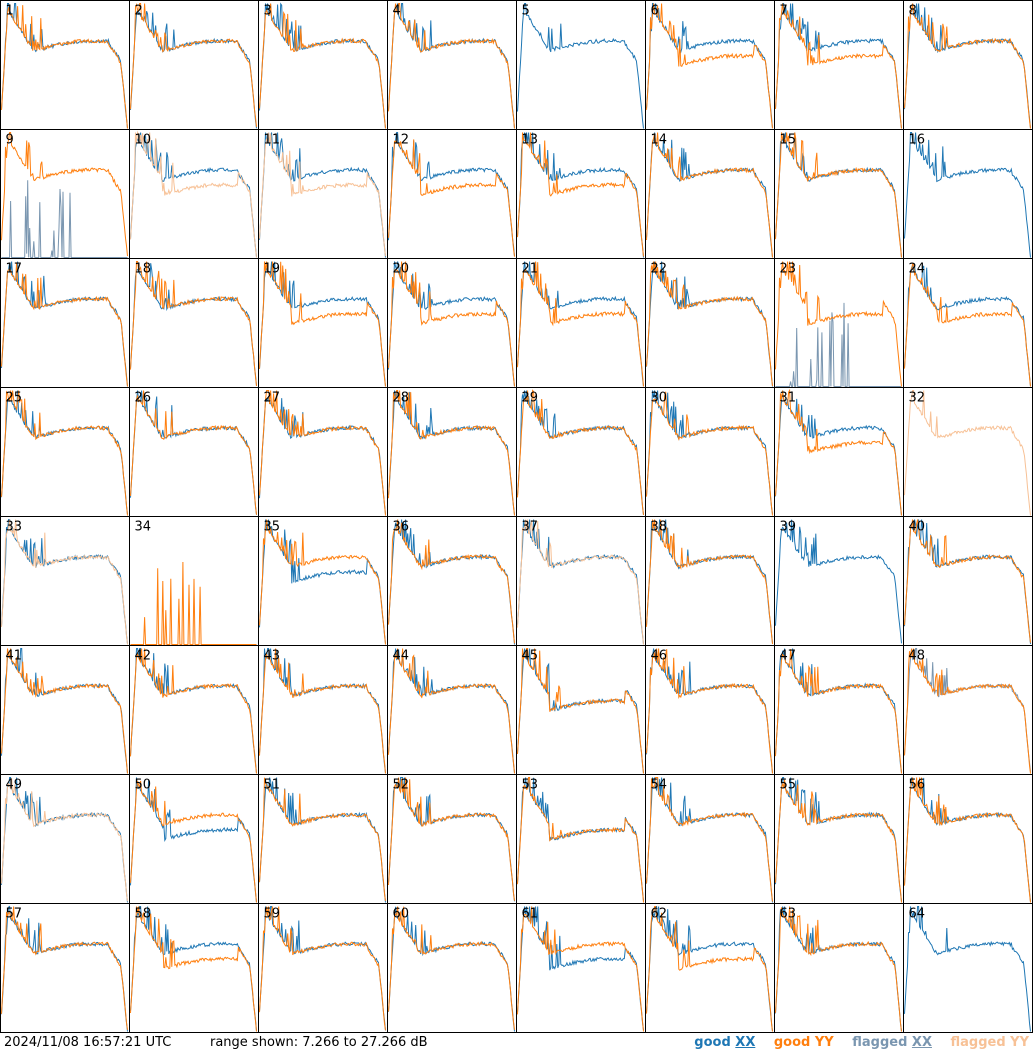 This screenshot has height=1053, width=1033. What do you see at coordinates (397, 11) in the screenshot?
I see `panel-label: 4` at bounding box center [397, 11].